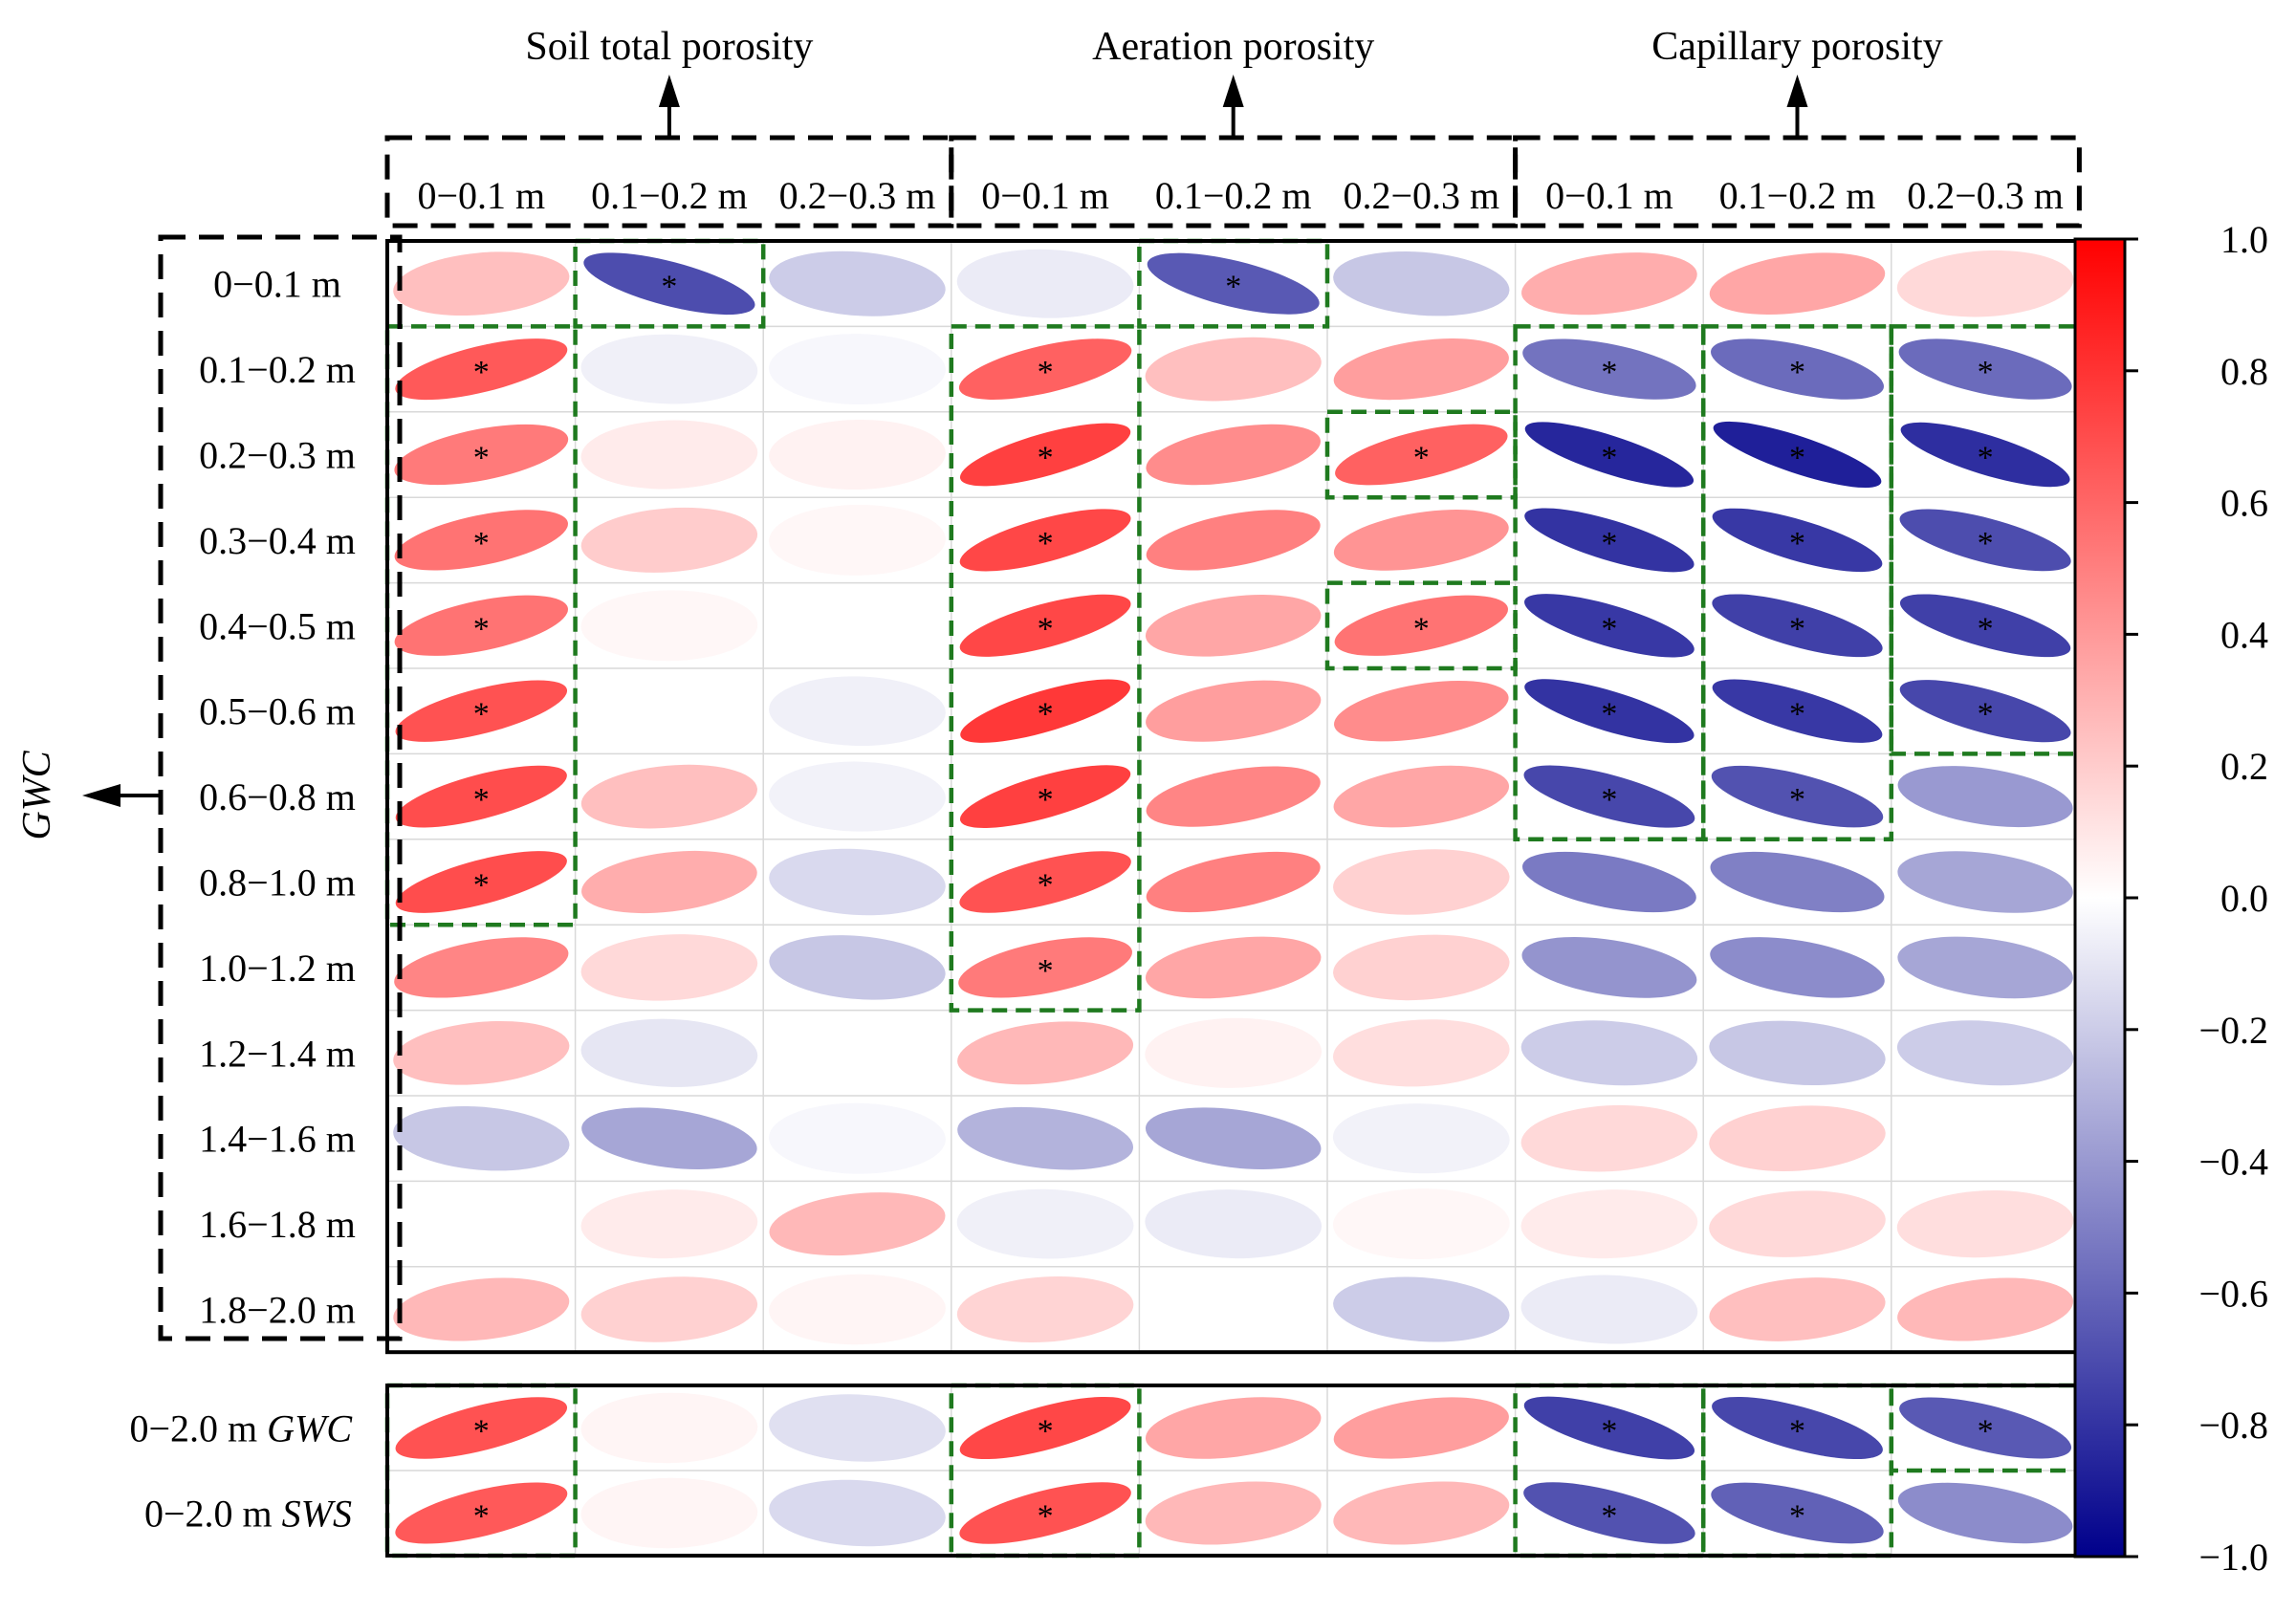  I want to click on row-label: 0.3−0.4 m, so click(277, 540).